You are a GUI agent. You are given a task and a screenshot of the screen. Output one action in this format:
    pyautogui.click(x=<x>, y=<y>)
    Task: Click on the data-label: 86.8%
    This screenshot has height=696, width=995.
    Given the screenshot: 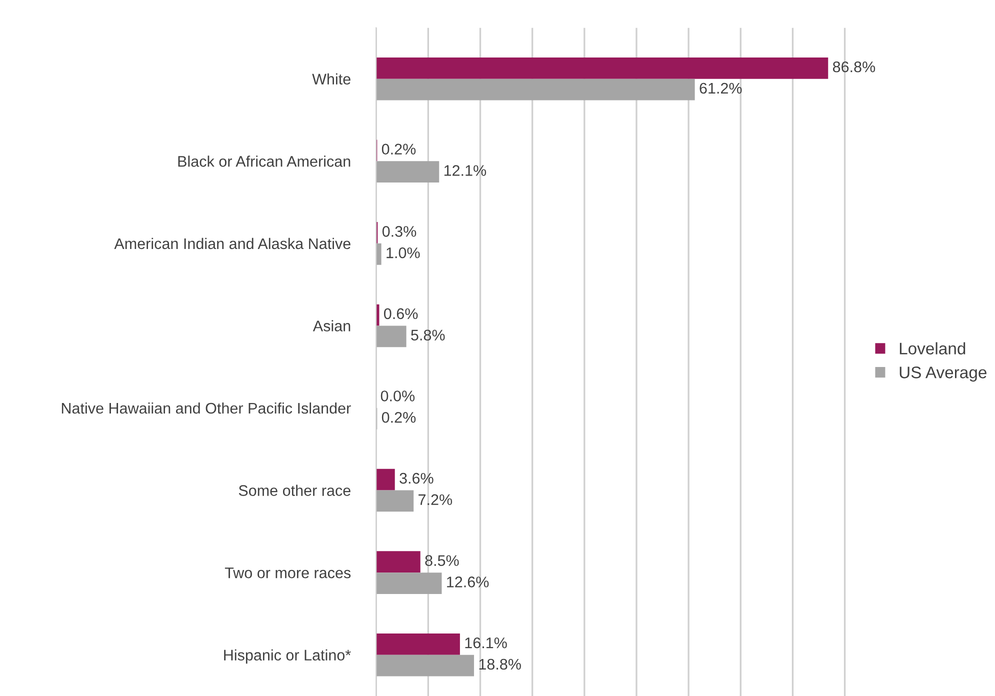 What is the action you would take?
    pyautogui.click(x=854, y=66)
    